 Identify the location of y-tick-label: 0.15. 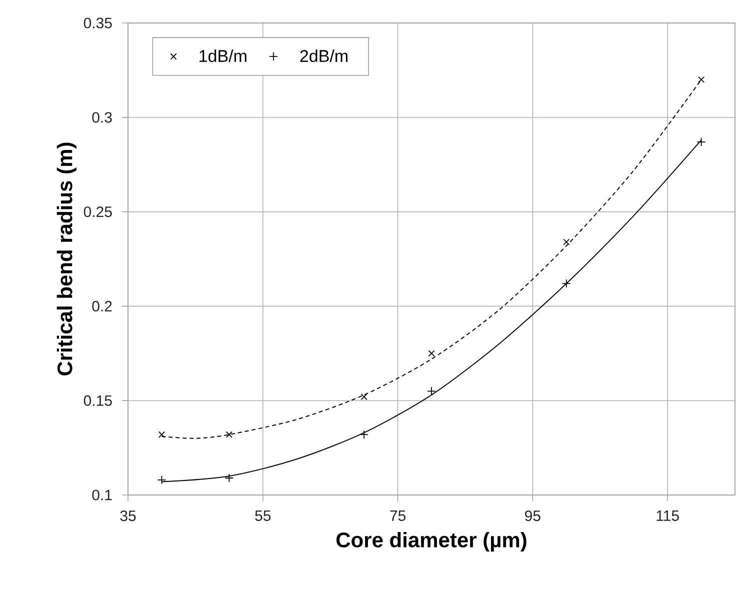
(98, 400).